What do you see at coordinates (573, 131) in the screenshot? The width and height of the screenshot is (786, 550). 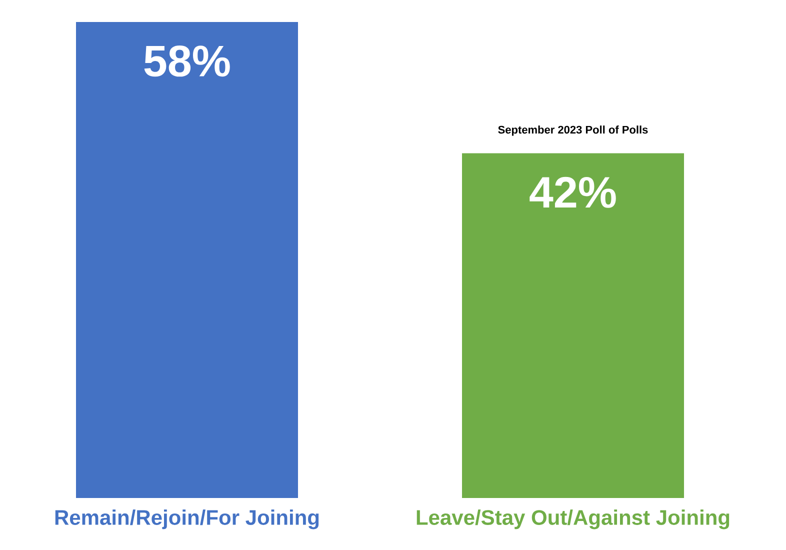 I see `annotation: September 2023 Poll of Polls` at bounding box center [573, 131].